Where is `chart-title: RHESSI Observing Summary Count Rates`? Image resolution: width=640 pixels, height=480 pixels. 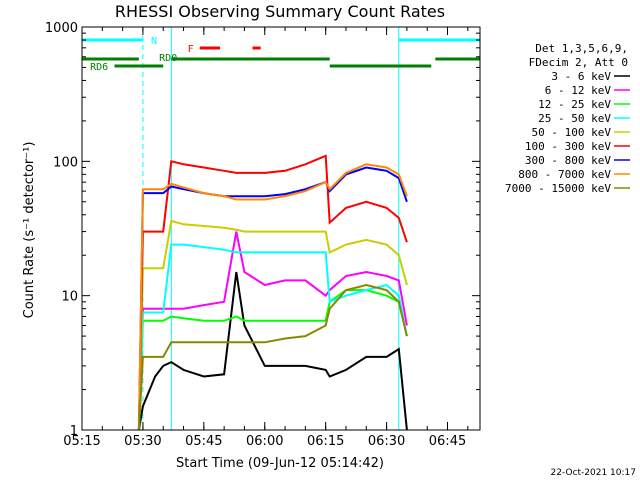
chart-title: RHESSI Observing Summary Count Rates is located at coordinates (280, 11).